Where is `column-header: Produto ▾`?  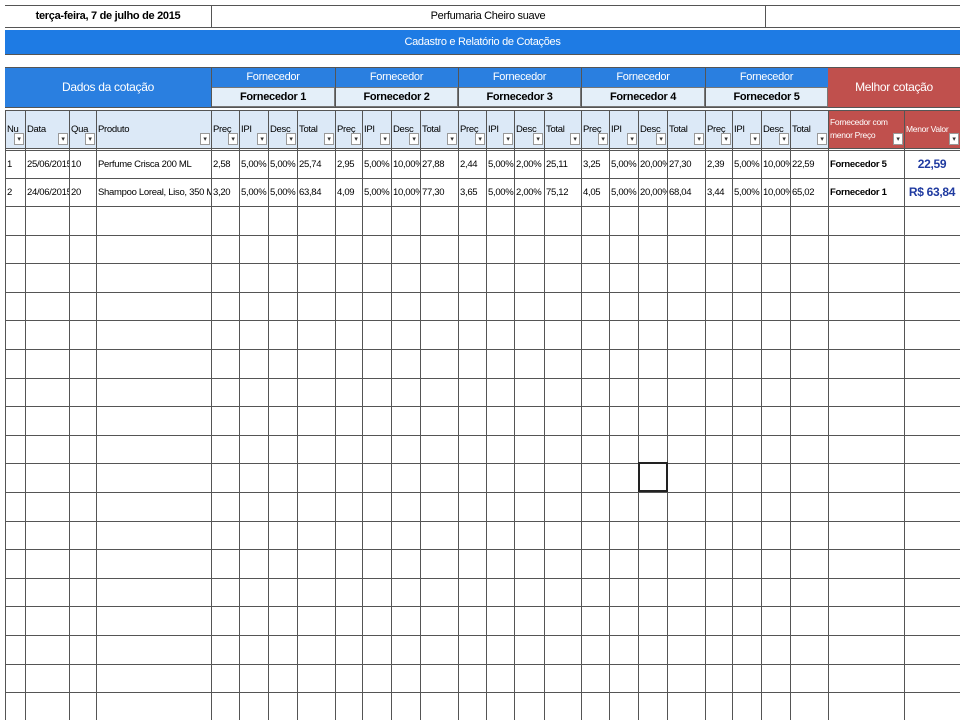
column-header: Produto ▾ is located at coordinates (153, 129).